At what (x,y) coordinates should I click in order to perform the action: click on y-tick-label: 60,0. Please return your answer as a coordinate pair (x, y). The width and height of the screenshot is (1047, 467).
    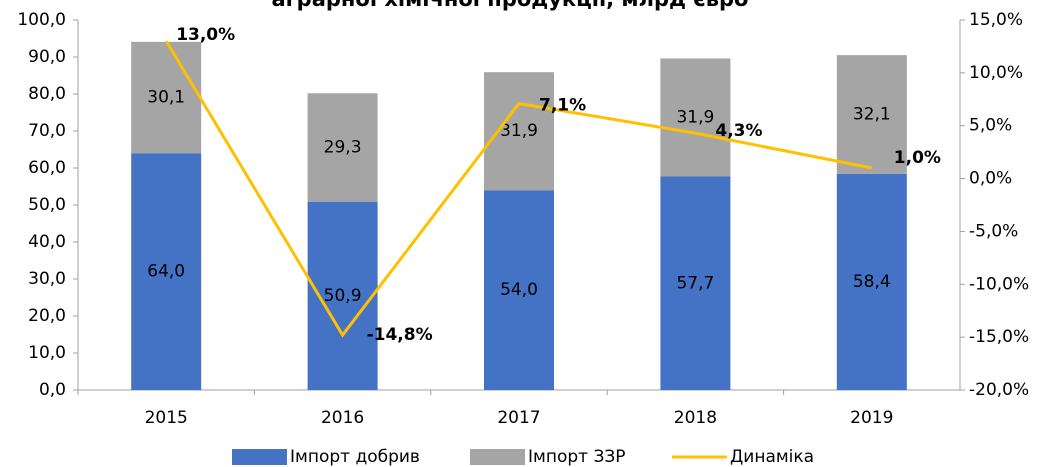
    Looking at the image, I should click on (47, 168).